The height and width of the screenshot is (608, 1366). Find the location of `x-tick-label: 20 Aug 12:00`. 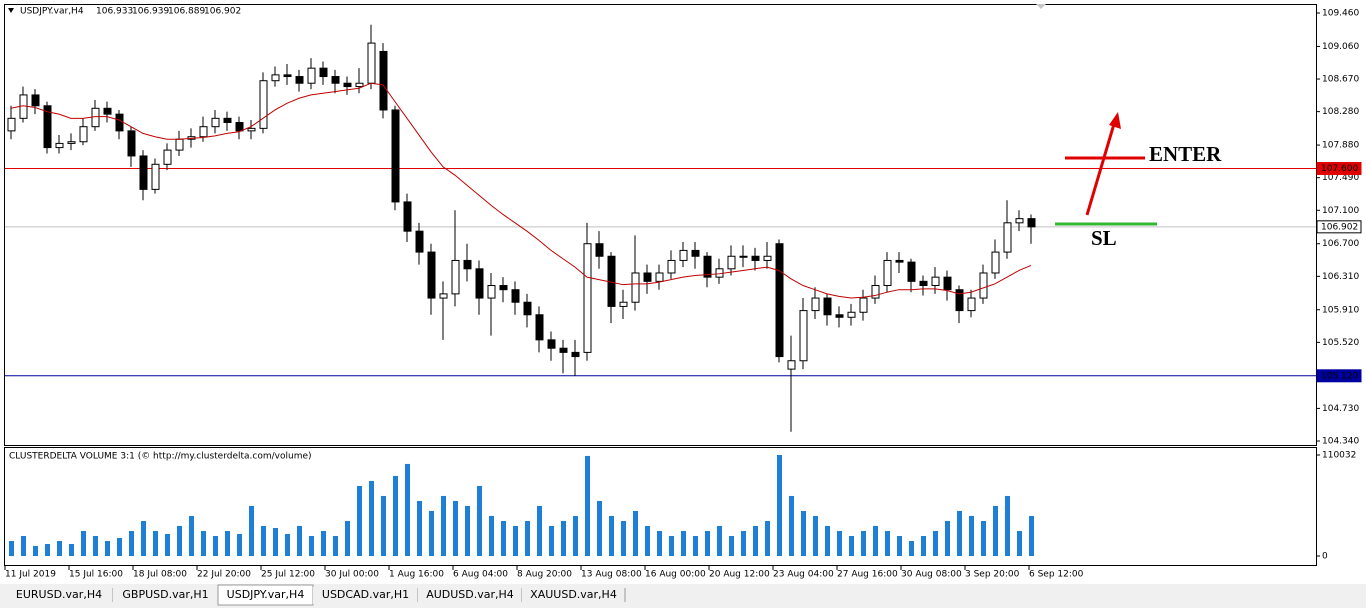

x-tick-label: 20 Aug 12:00 is located at coordinates (739, 575).